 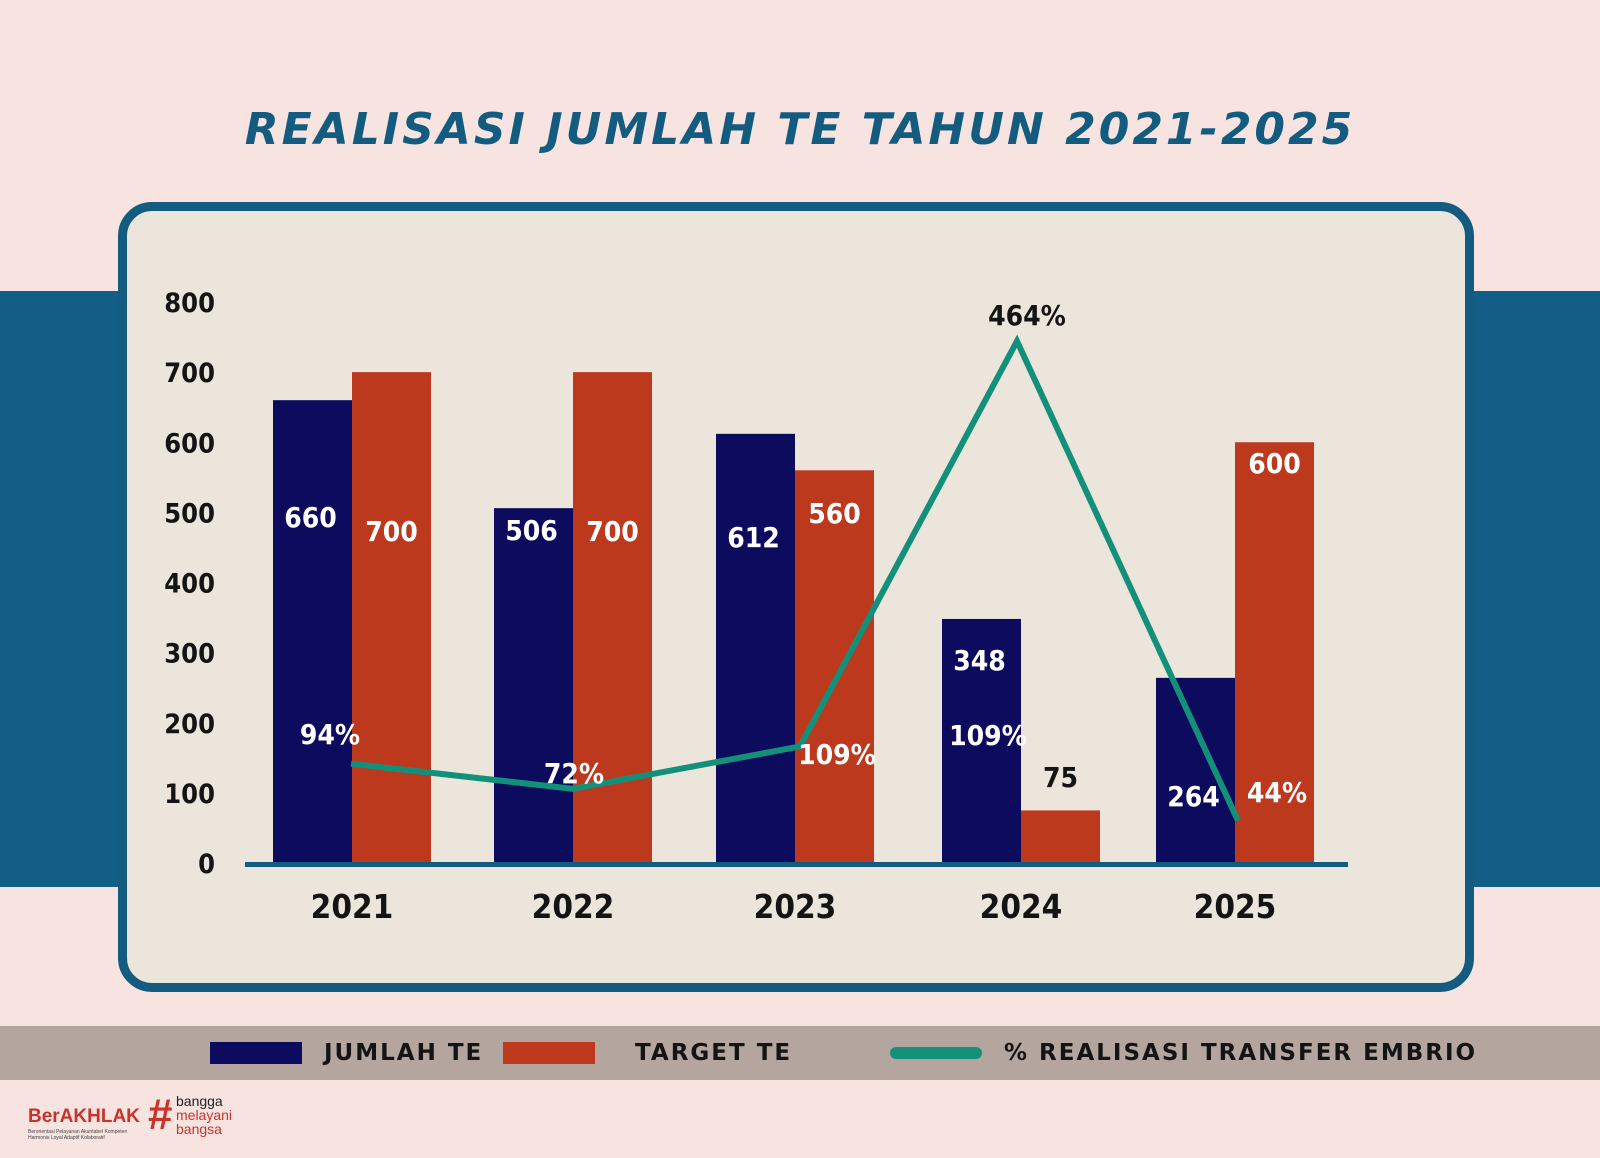 I want to click on bar-jumlah-te-2024, so click(x=981, y=740).